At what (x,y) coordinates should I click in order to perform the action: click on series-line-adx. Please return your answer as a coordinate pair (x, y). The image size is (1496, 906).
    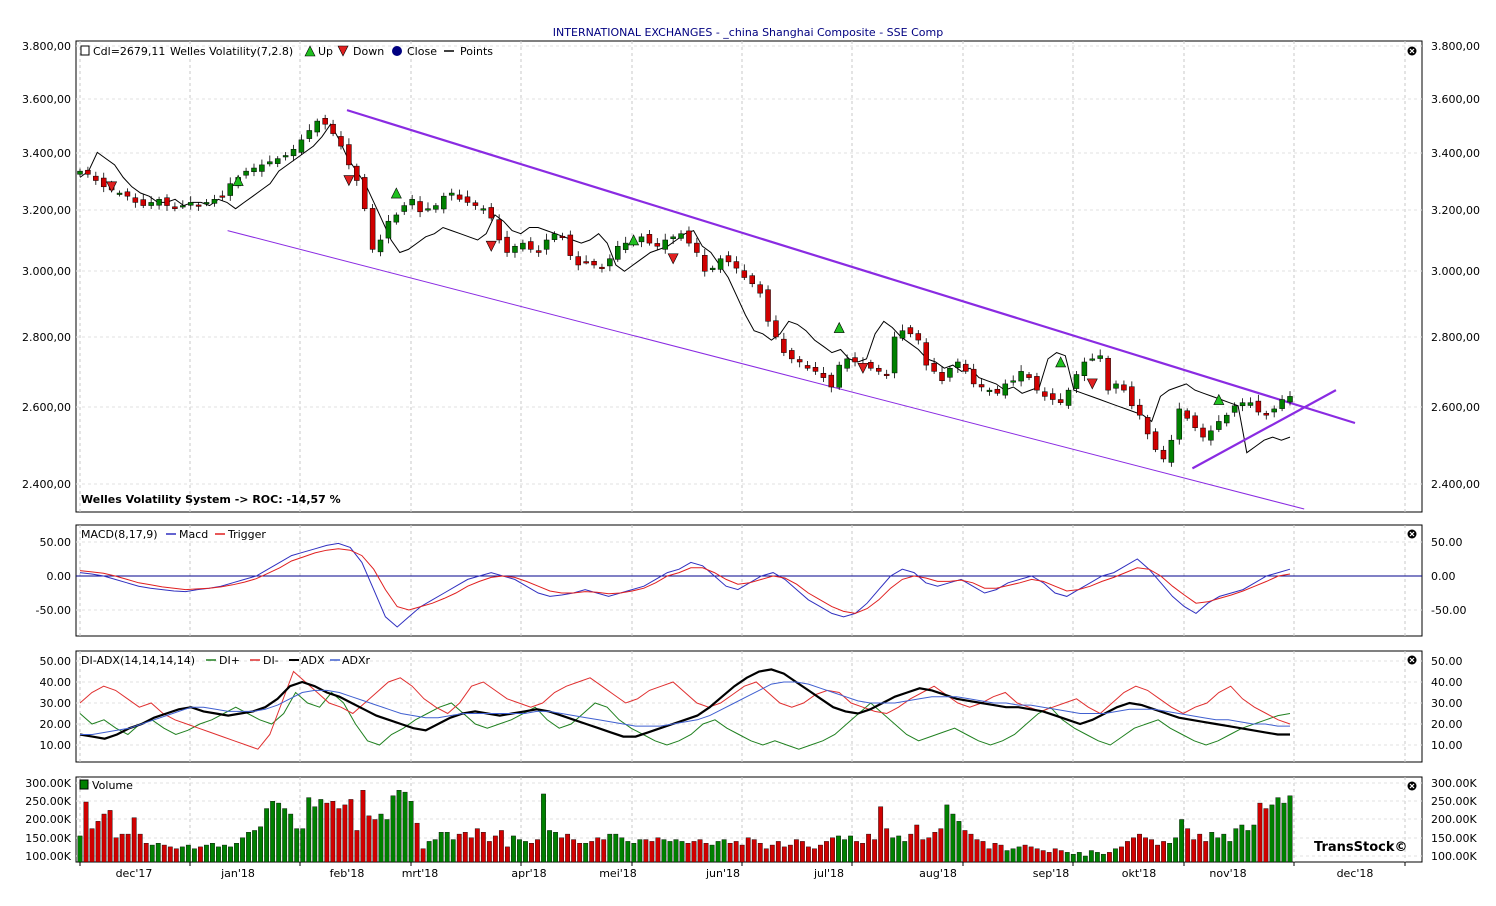
    Looking at the image, I should click on (684, 704).